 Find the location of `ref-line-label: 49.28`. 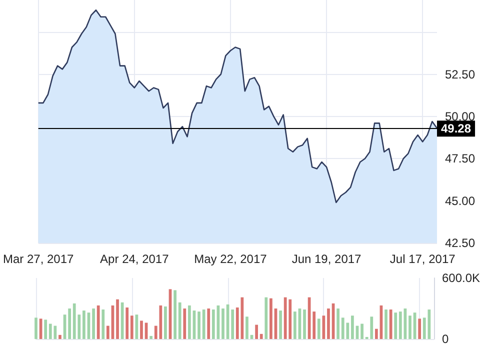

ref-line-label: 49.28 is located at coordinates (456, 129).